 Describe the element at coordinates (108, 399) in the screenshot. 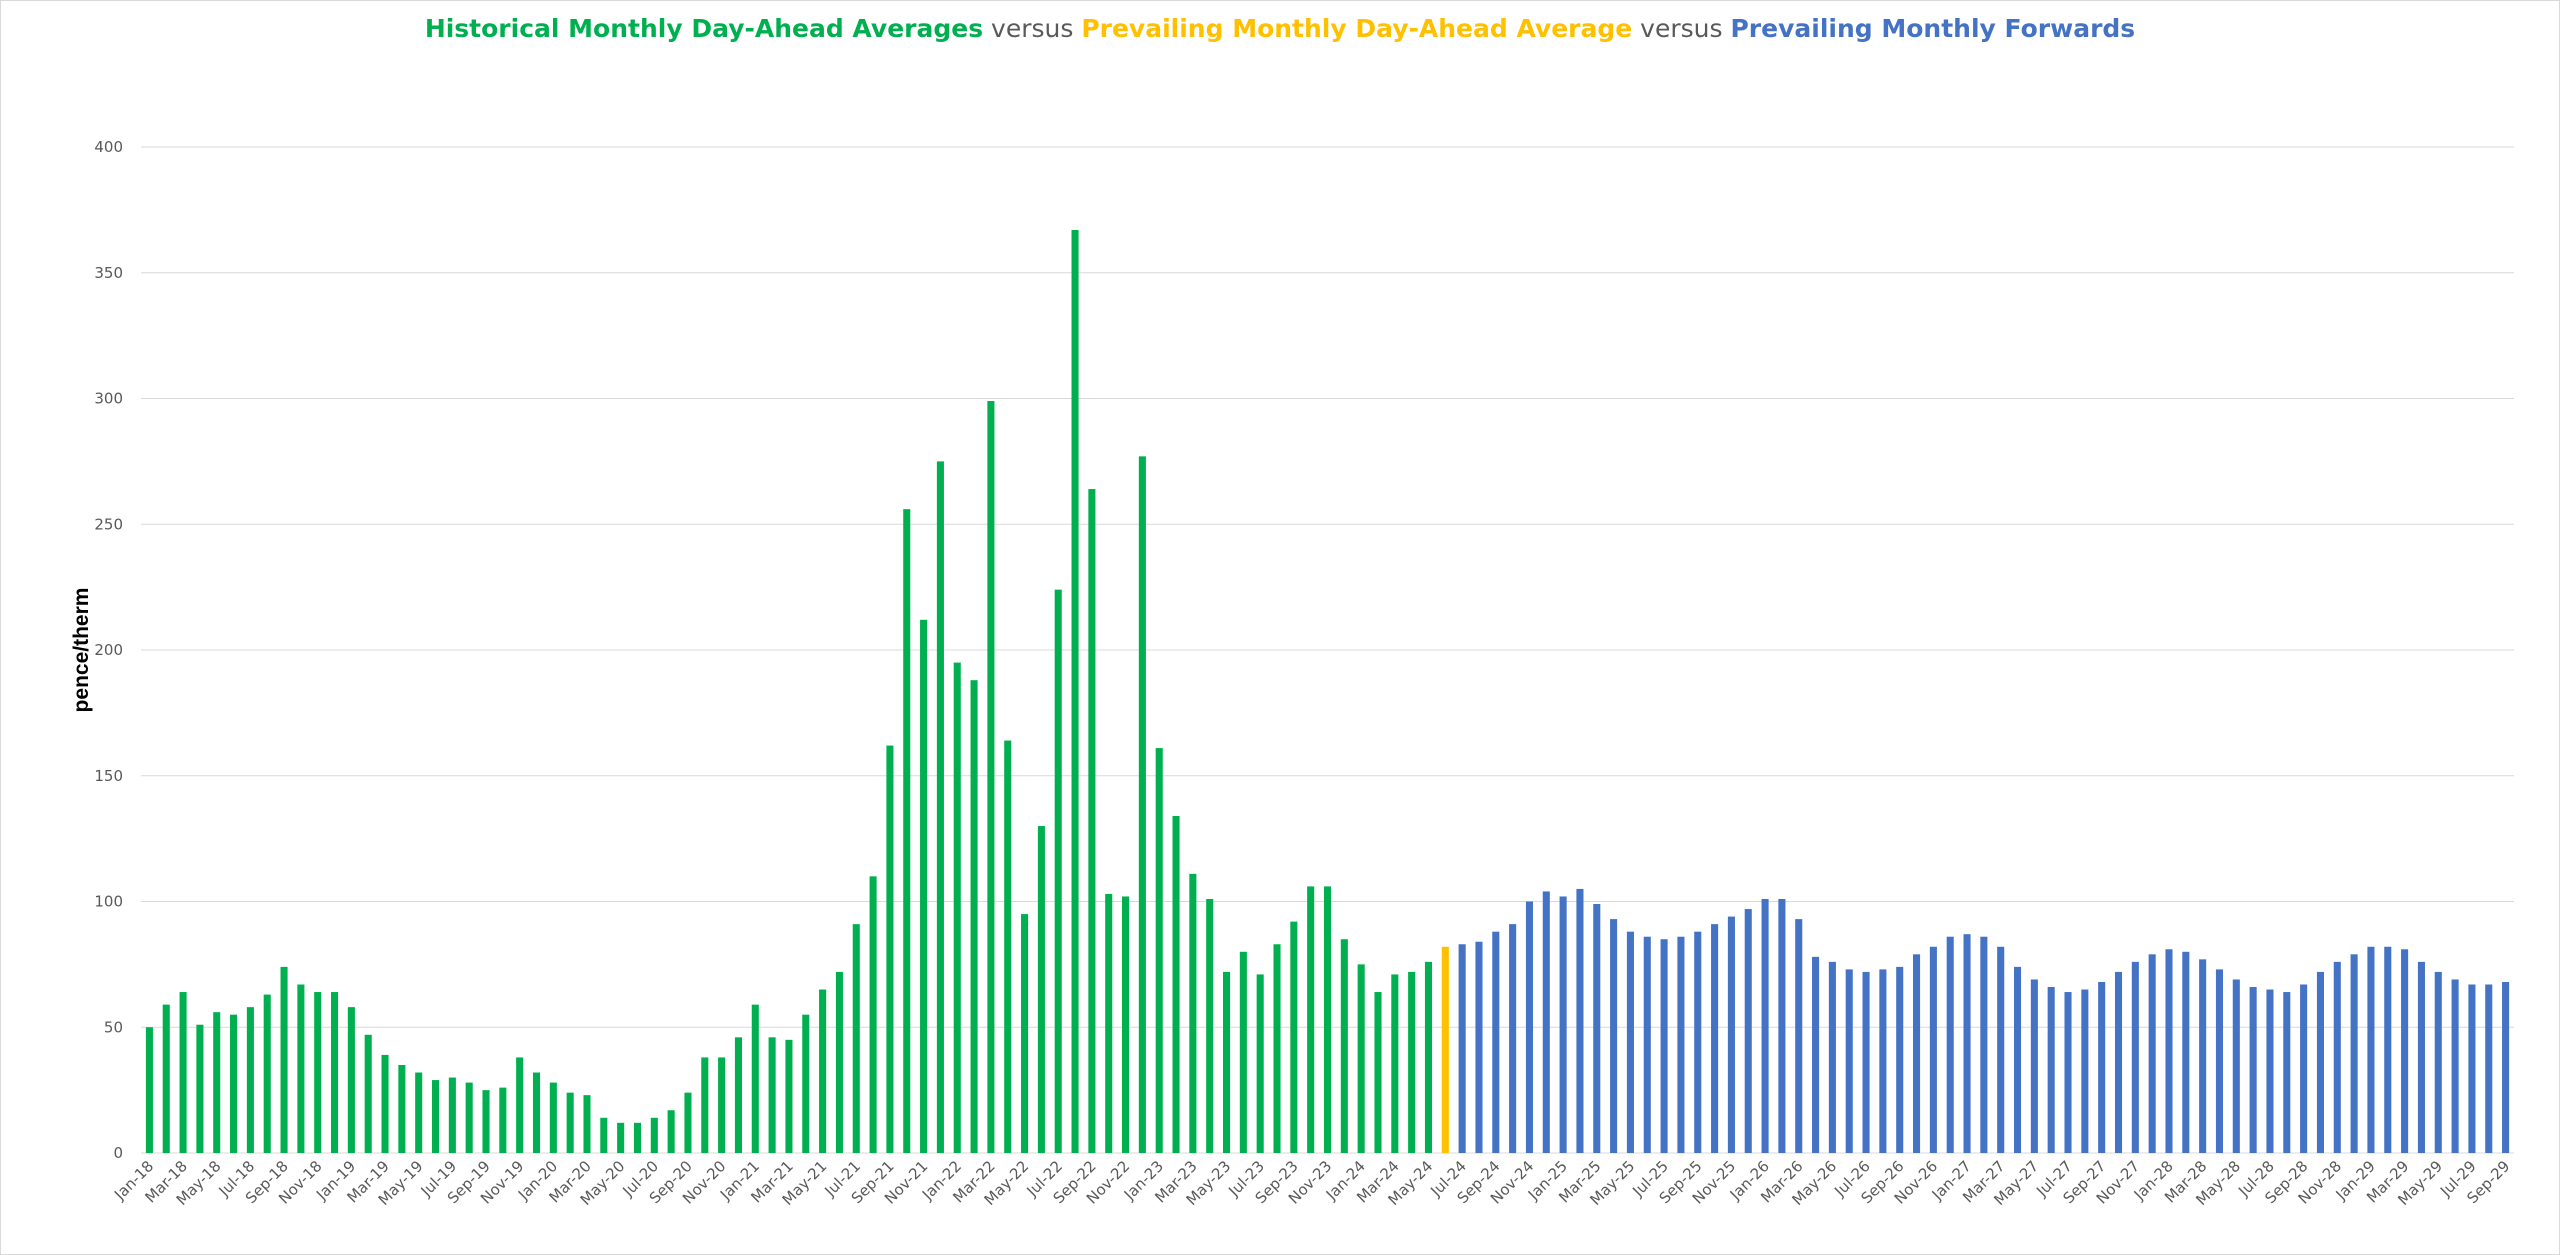

I see `y-tick-label: 300` at that location.